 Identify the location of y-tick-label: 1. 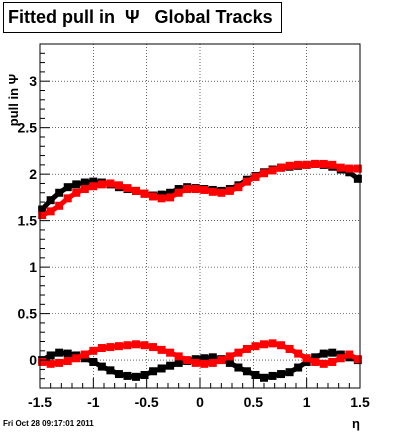
(33, 267).